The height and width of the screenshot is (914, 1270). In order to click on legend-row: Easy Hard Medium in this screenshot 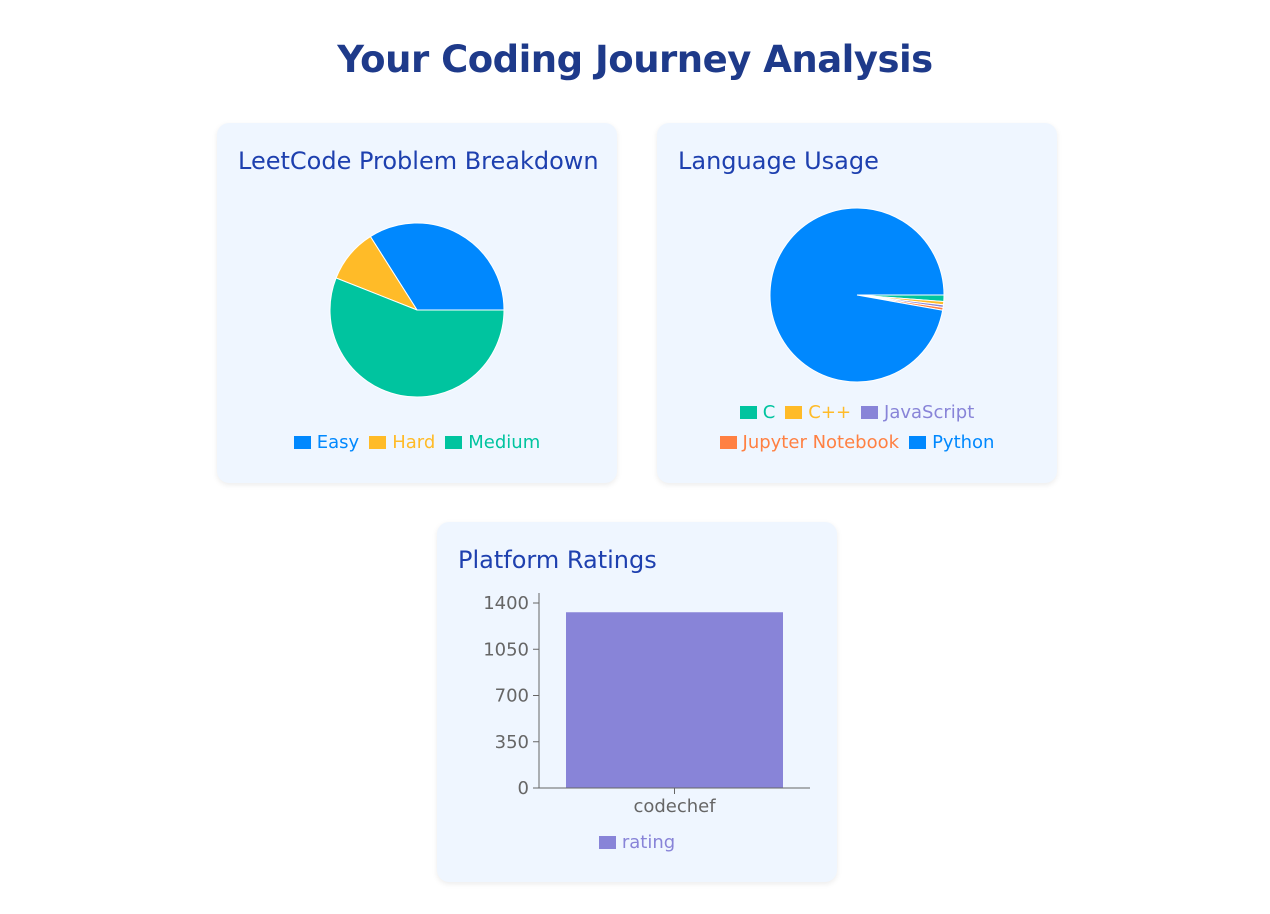, I will do `click(417, 443)`.